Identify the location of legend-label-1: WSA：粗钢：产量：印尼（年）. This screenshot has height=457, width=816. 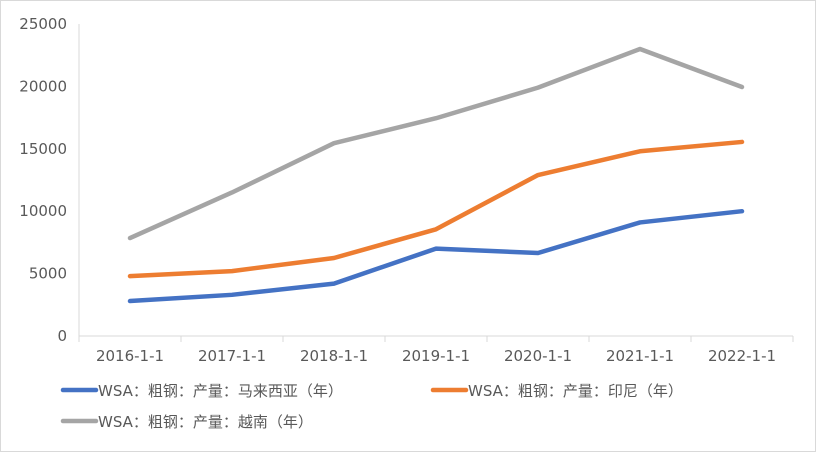
(575, 391).